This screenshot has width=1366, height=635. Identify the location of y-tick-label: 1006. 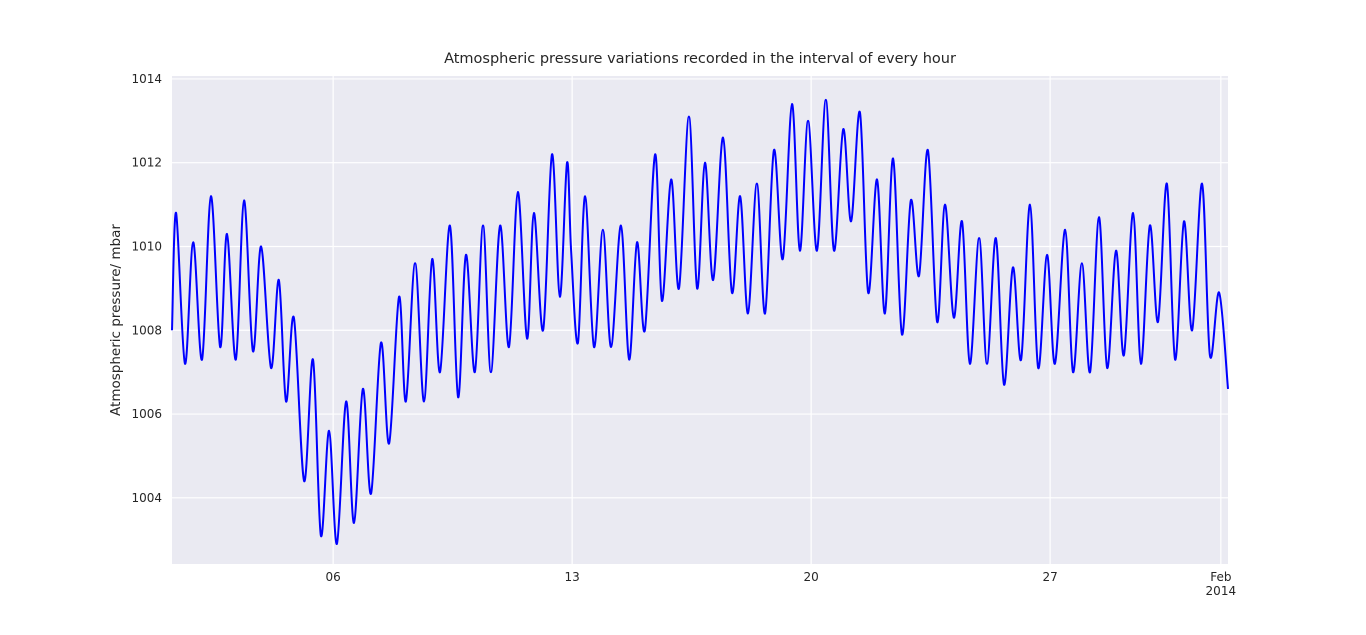
(146, 414).